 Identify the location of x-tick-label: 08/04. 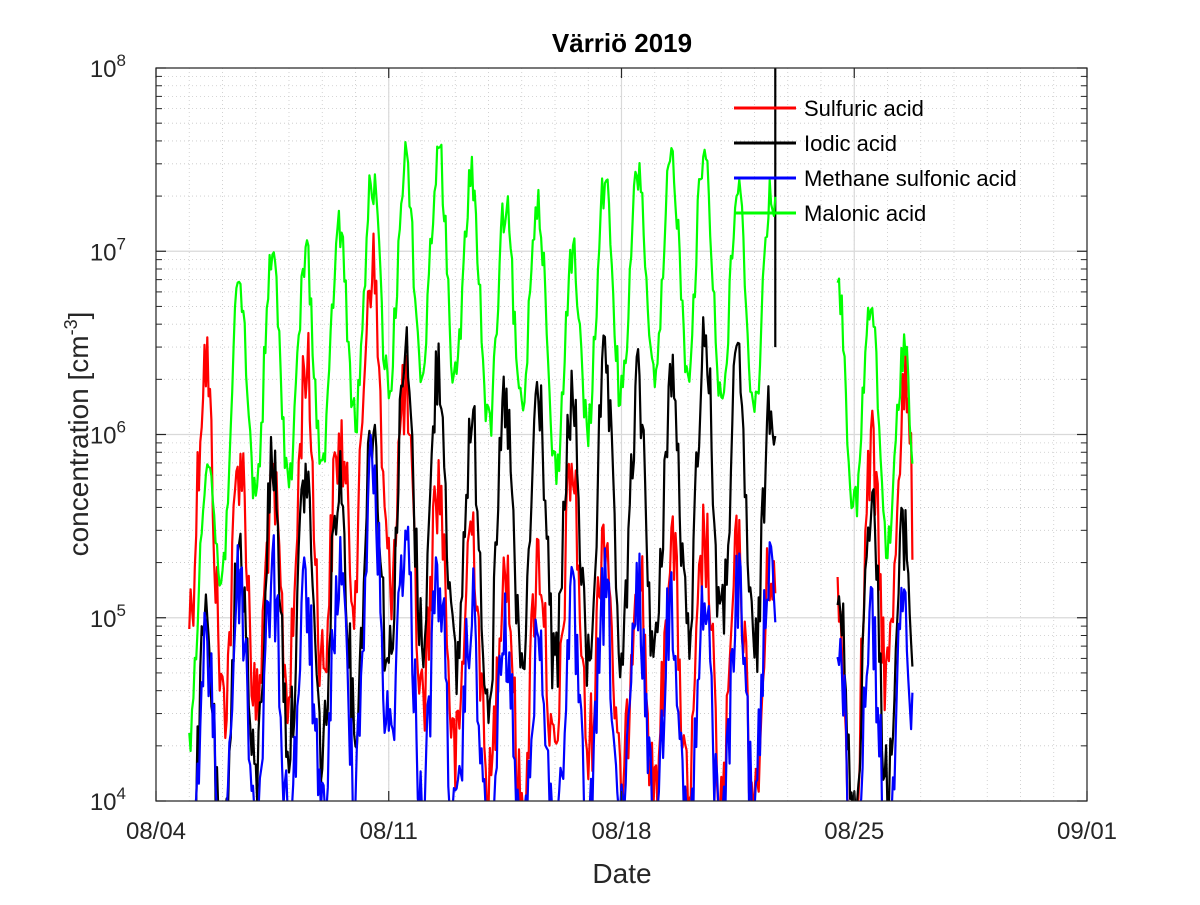
(156, 831).